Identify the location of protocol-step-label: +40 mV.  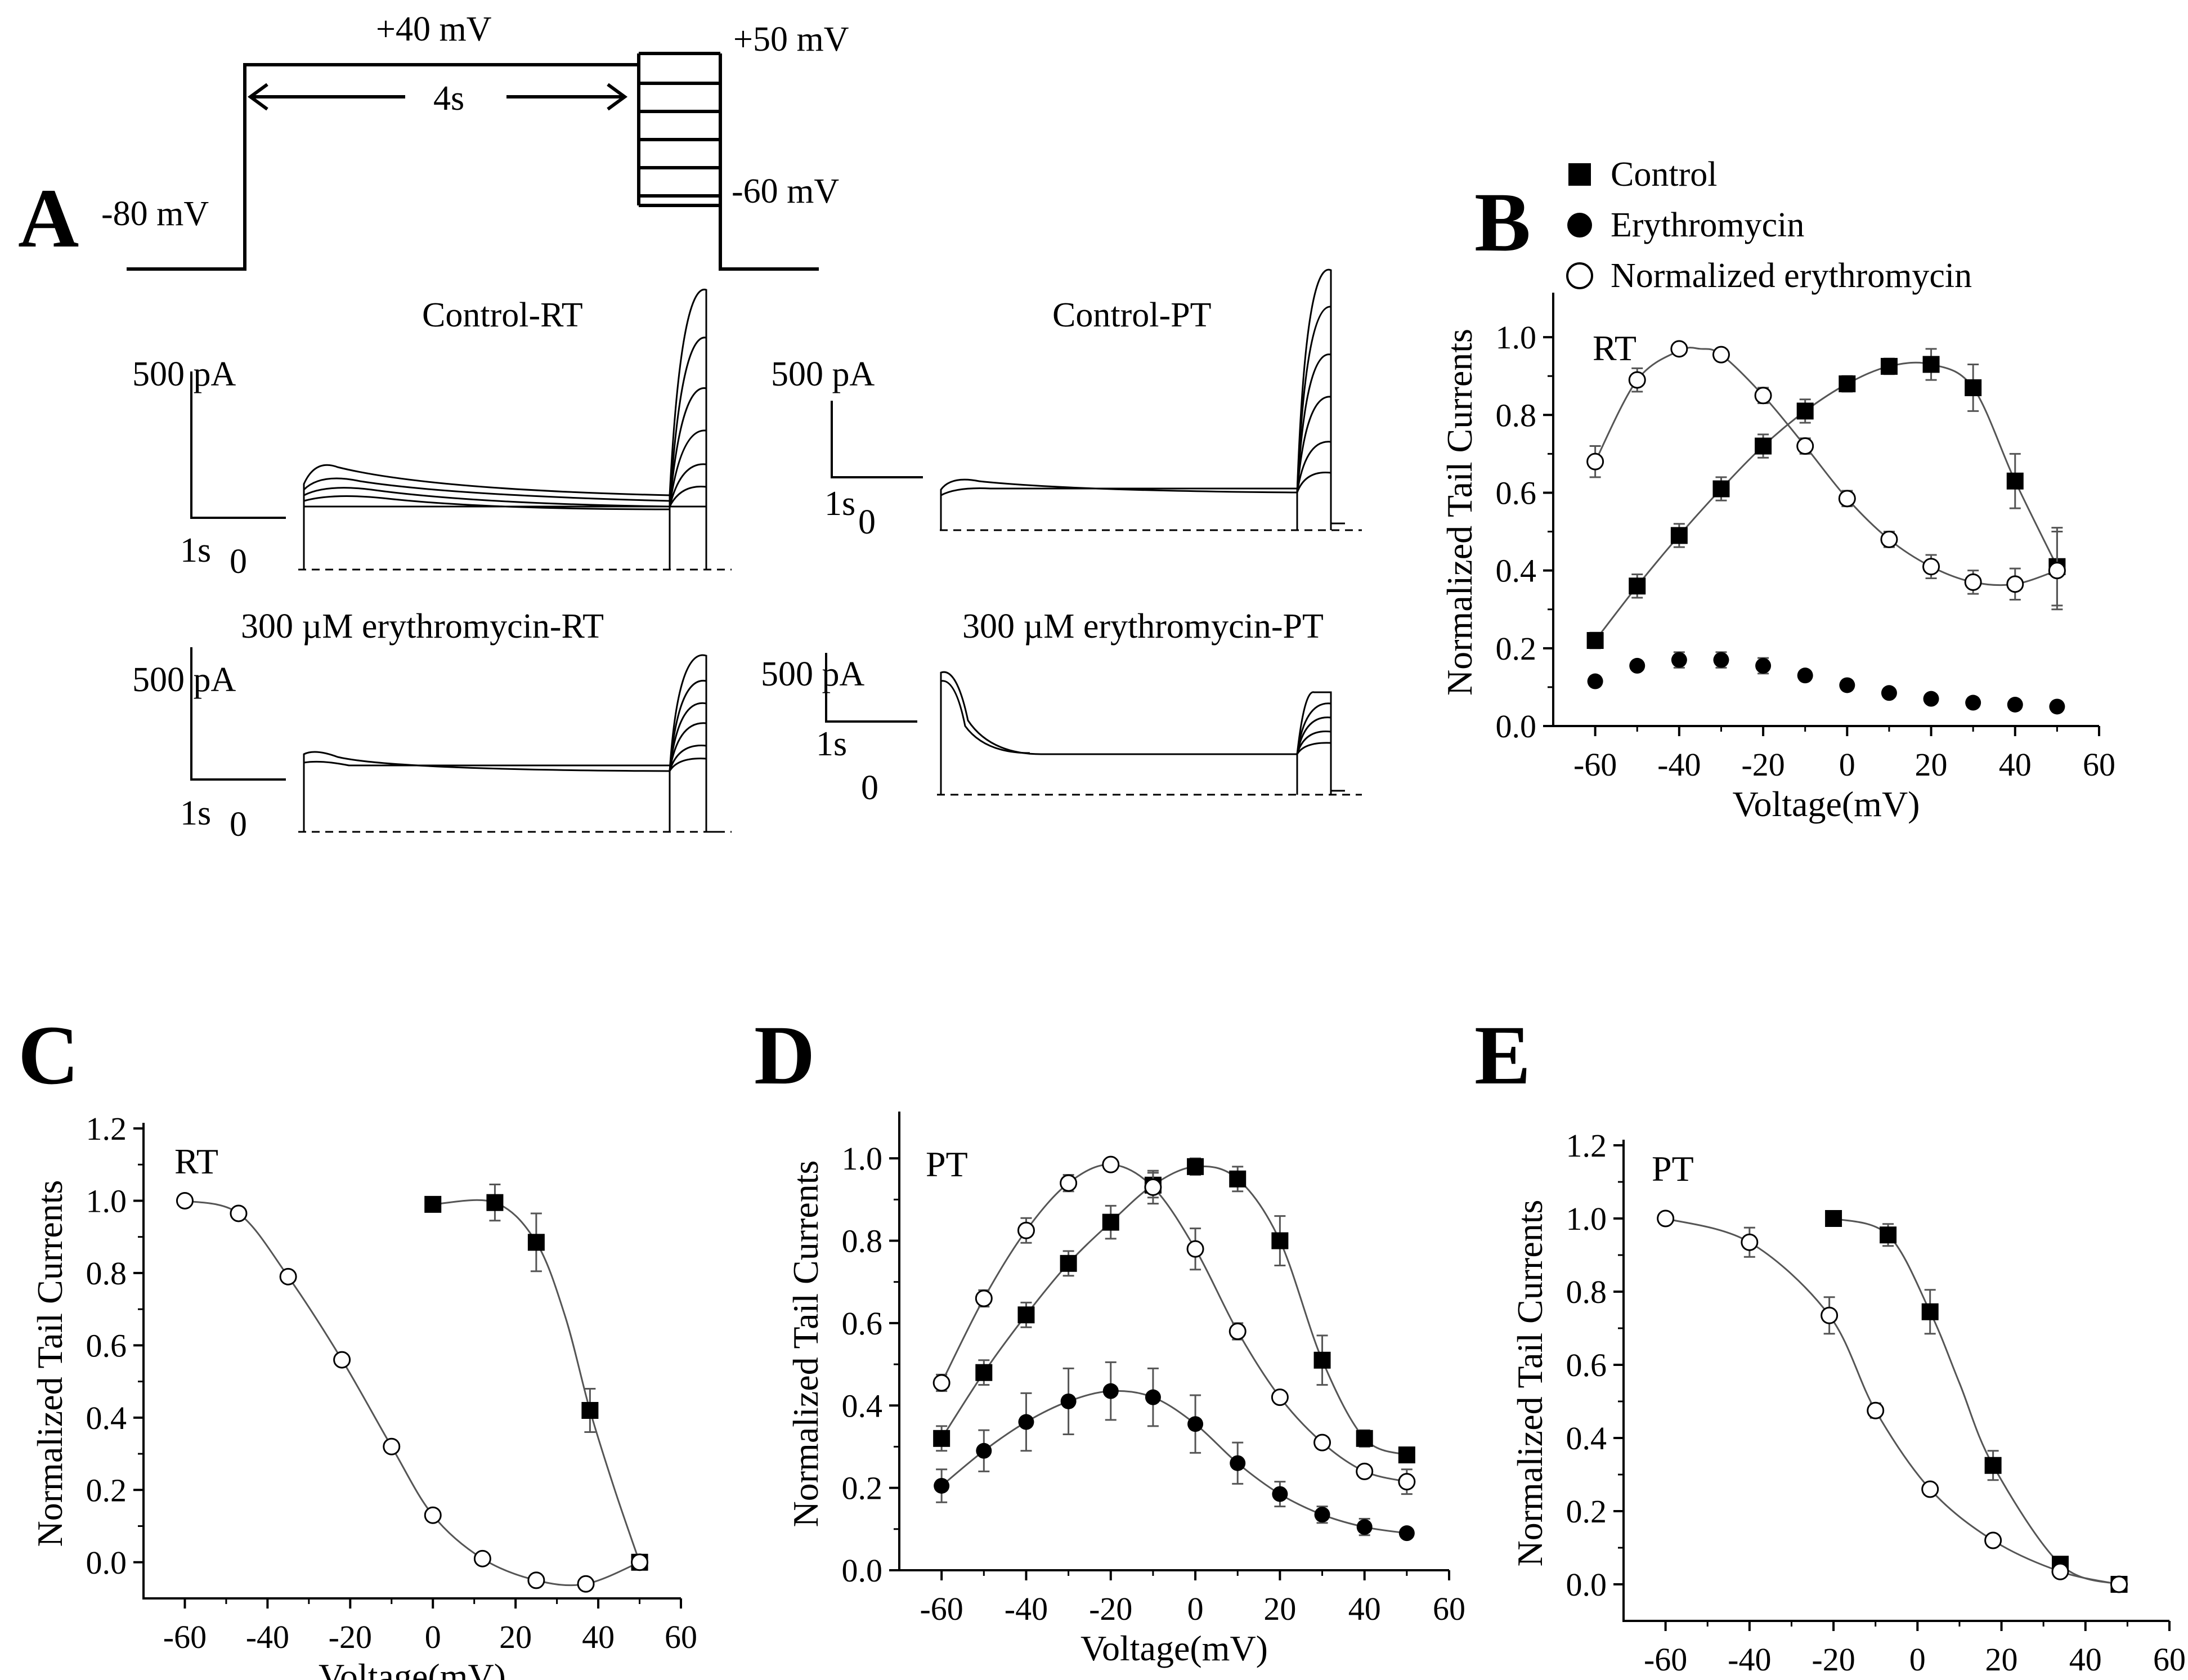
(434, 29).